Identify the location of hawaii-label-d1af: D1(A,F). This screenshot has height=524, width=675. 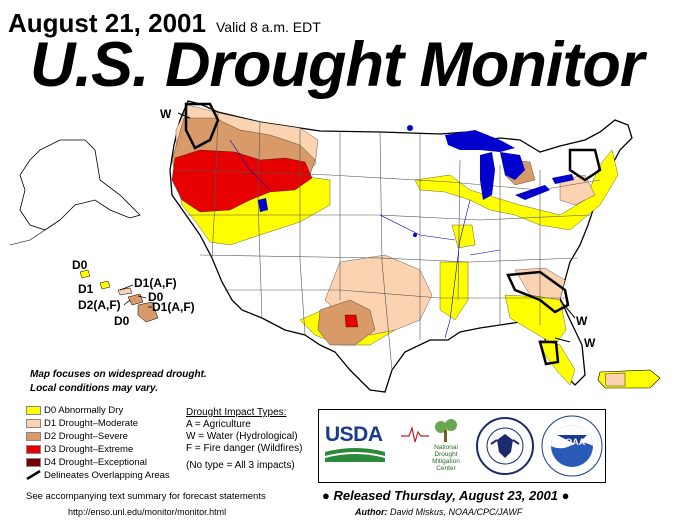
(155, 283).